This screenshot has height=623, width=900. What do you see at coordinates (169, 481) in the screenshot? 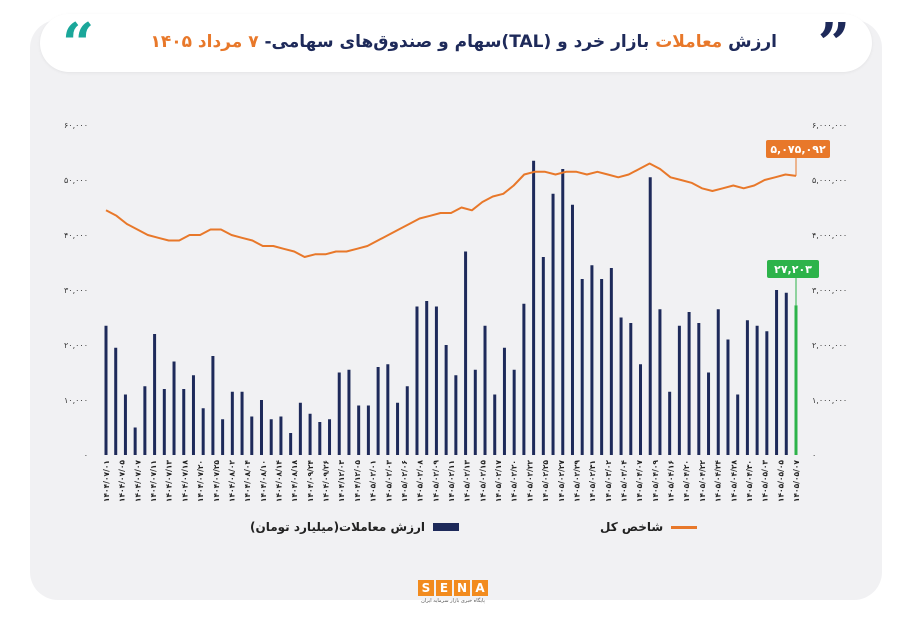
I see `x-tick-label: ۱۴۰۴/۰۷/۱۳` at bounding box center [169, 481].